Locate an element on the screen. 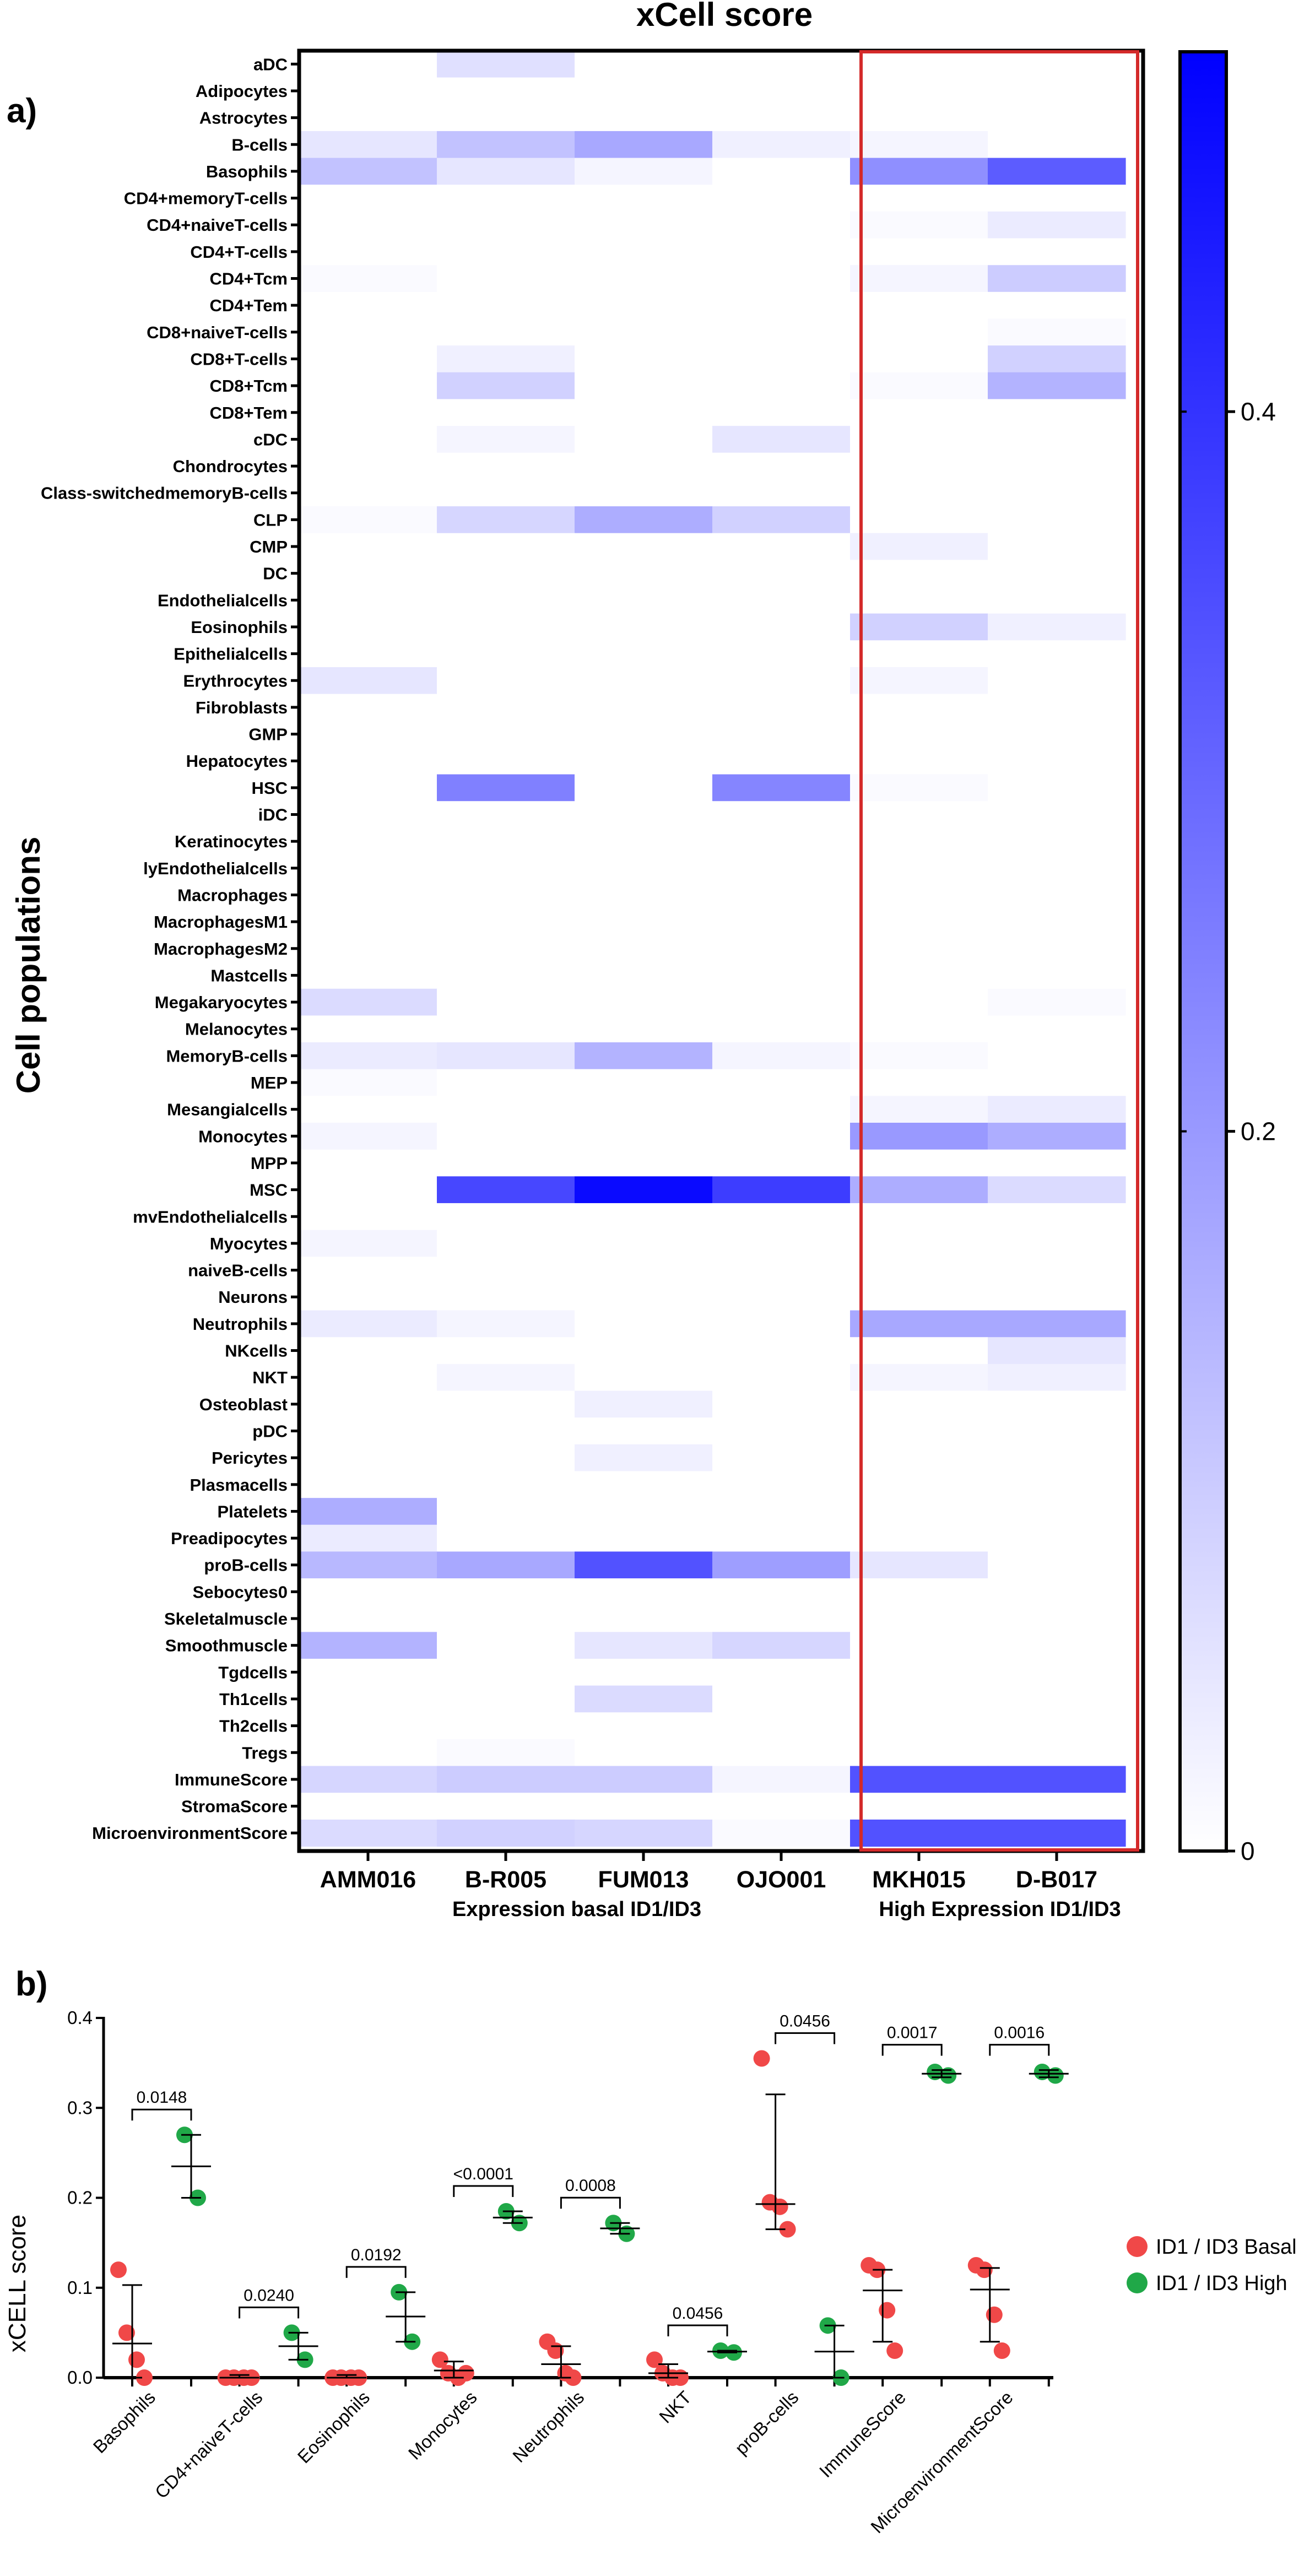 This screenshot has width=1315, height=2576. heatmap-y-axis-label: Cell populations is located at coordinates (28, 966).